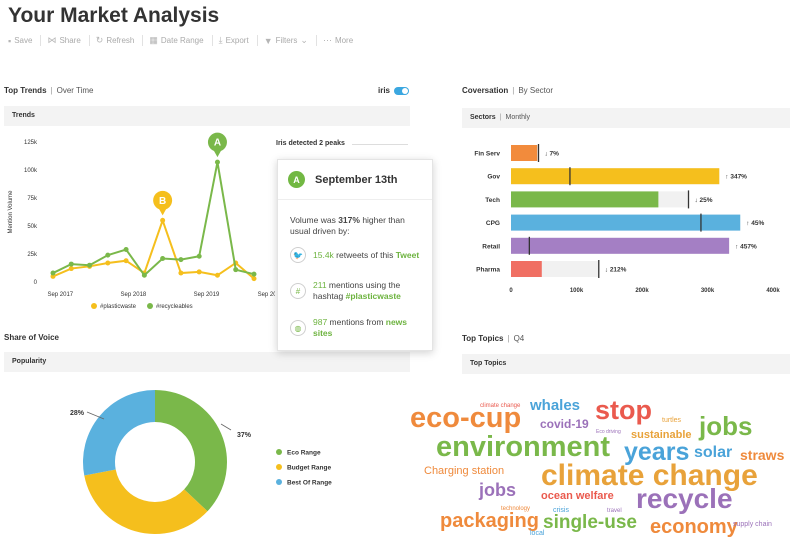 This screenshot has height=539, width=790. I want to click on filters-button: ▼ Filters ⌄, so click(290, 40).